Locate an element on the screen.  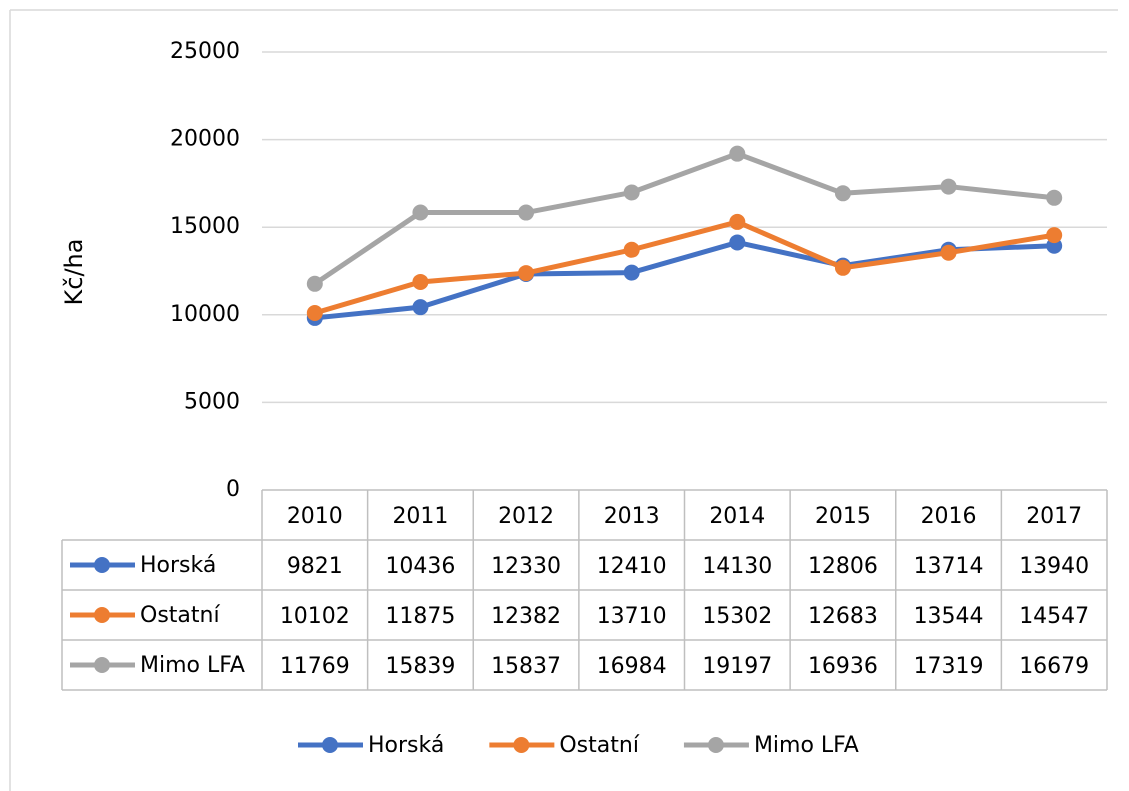
x-tick-label: 2010 is located at coordinates (315, 516).